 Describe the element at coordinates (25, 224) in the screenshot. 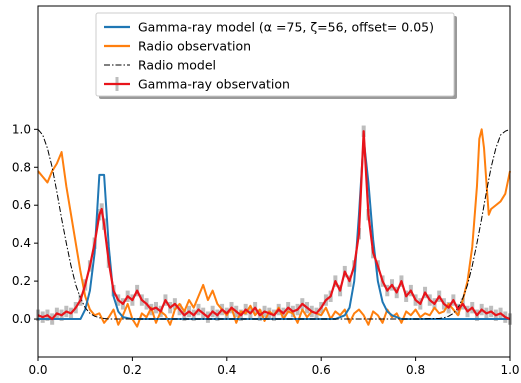

I see `y-axis: 0.0 0.2 0.4 0.6 0.8 1.0` at that location.